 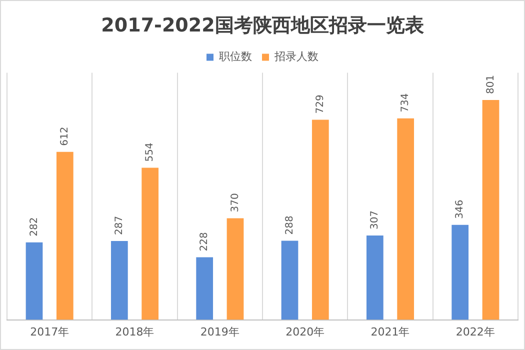 What do you see at coordinates (320, 104) in the screenshot?
I see `data-label: 729` at bounding box center [320, 104].